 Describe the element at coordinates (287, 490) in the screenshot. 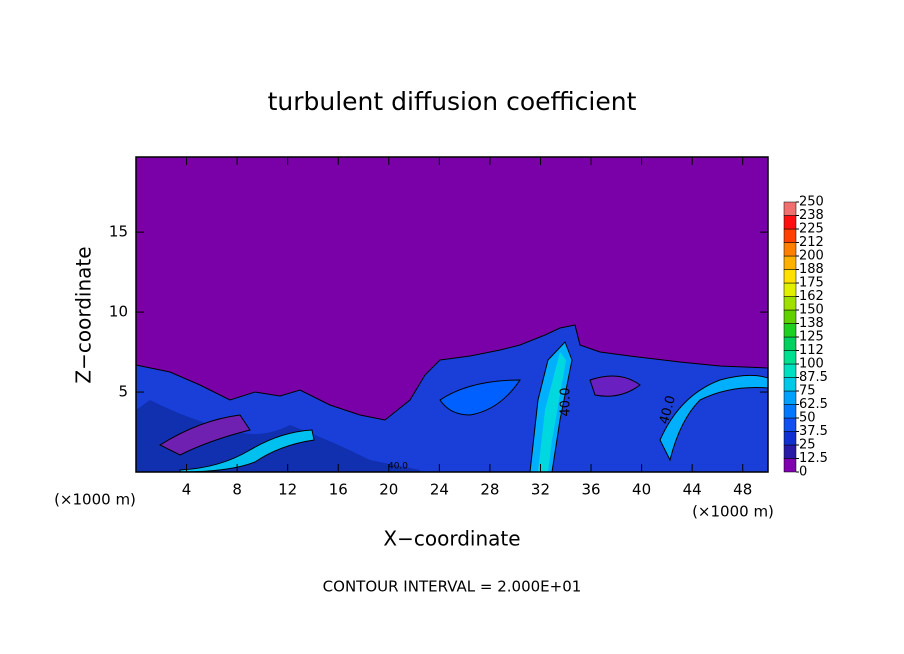

I see `x-tick-label: 12` at that location.